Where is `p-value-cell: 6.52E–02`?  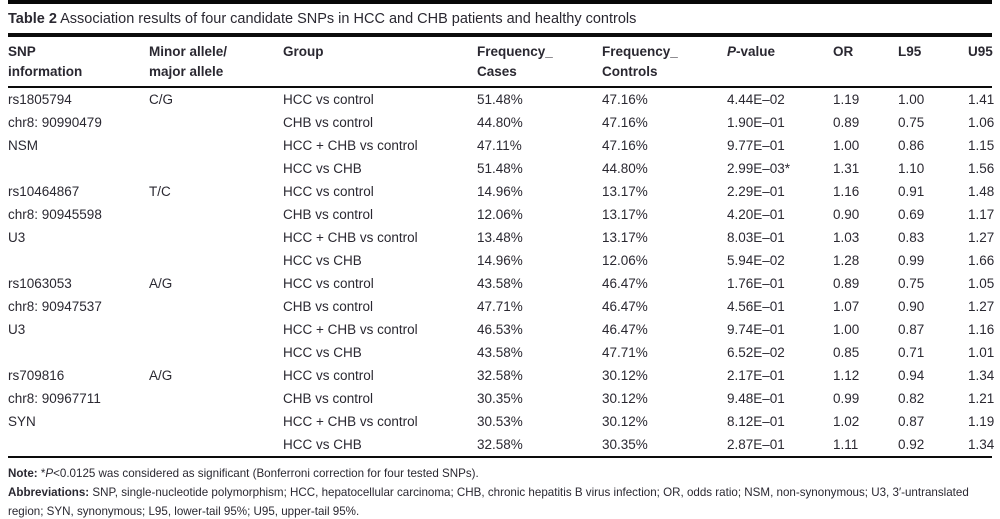 p-value-cell: 6.52E–02 is located at coordinates (756, 352).